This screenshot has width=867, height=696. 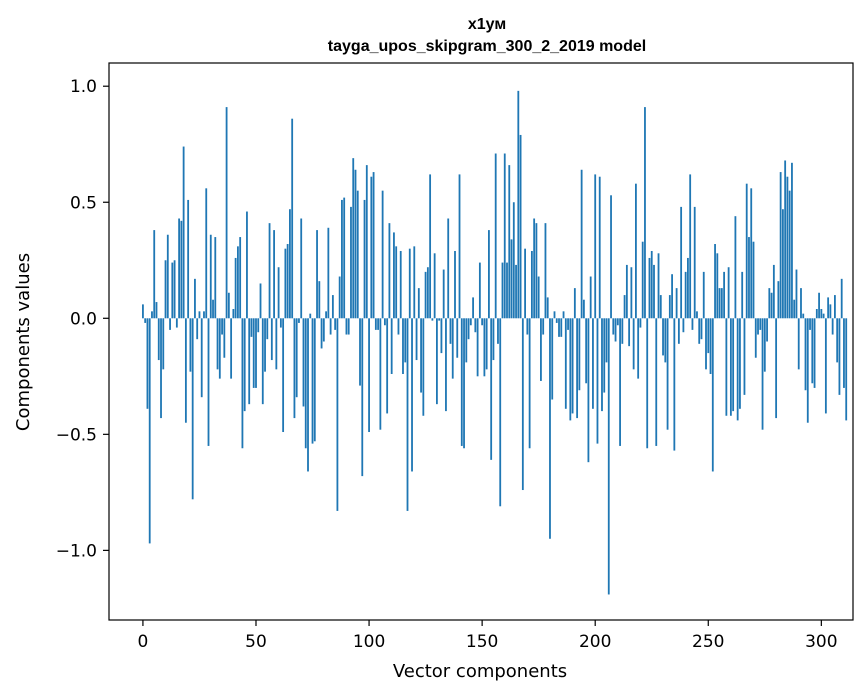 I want to click on y-tick-label: −1.0, so click(x=76, y=551).